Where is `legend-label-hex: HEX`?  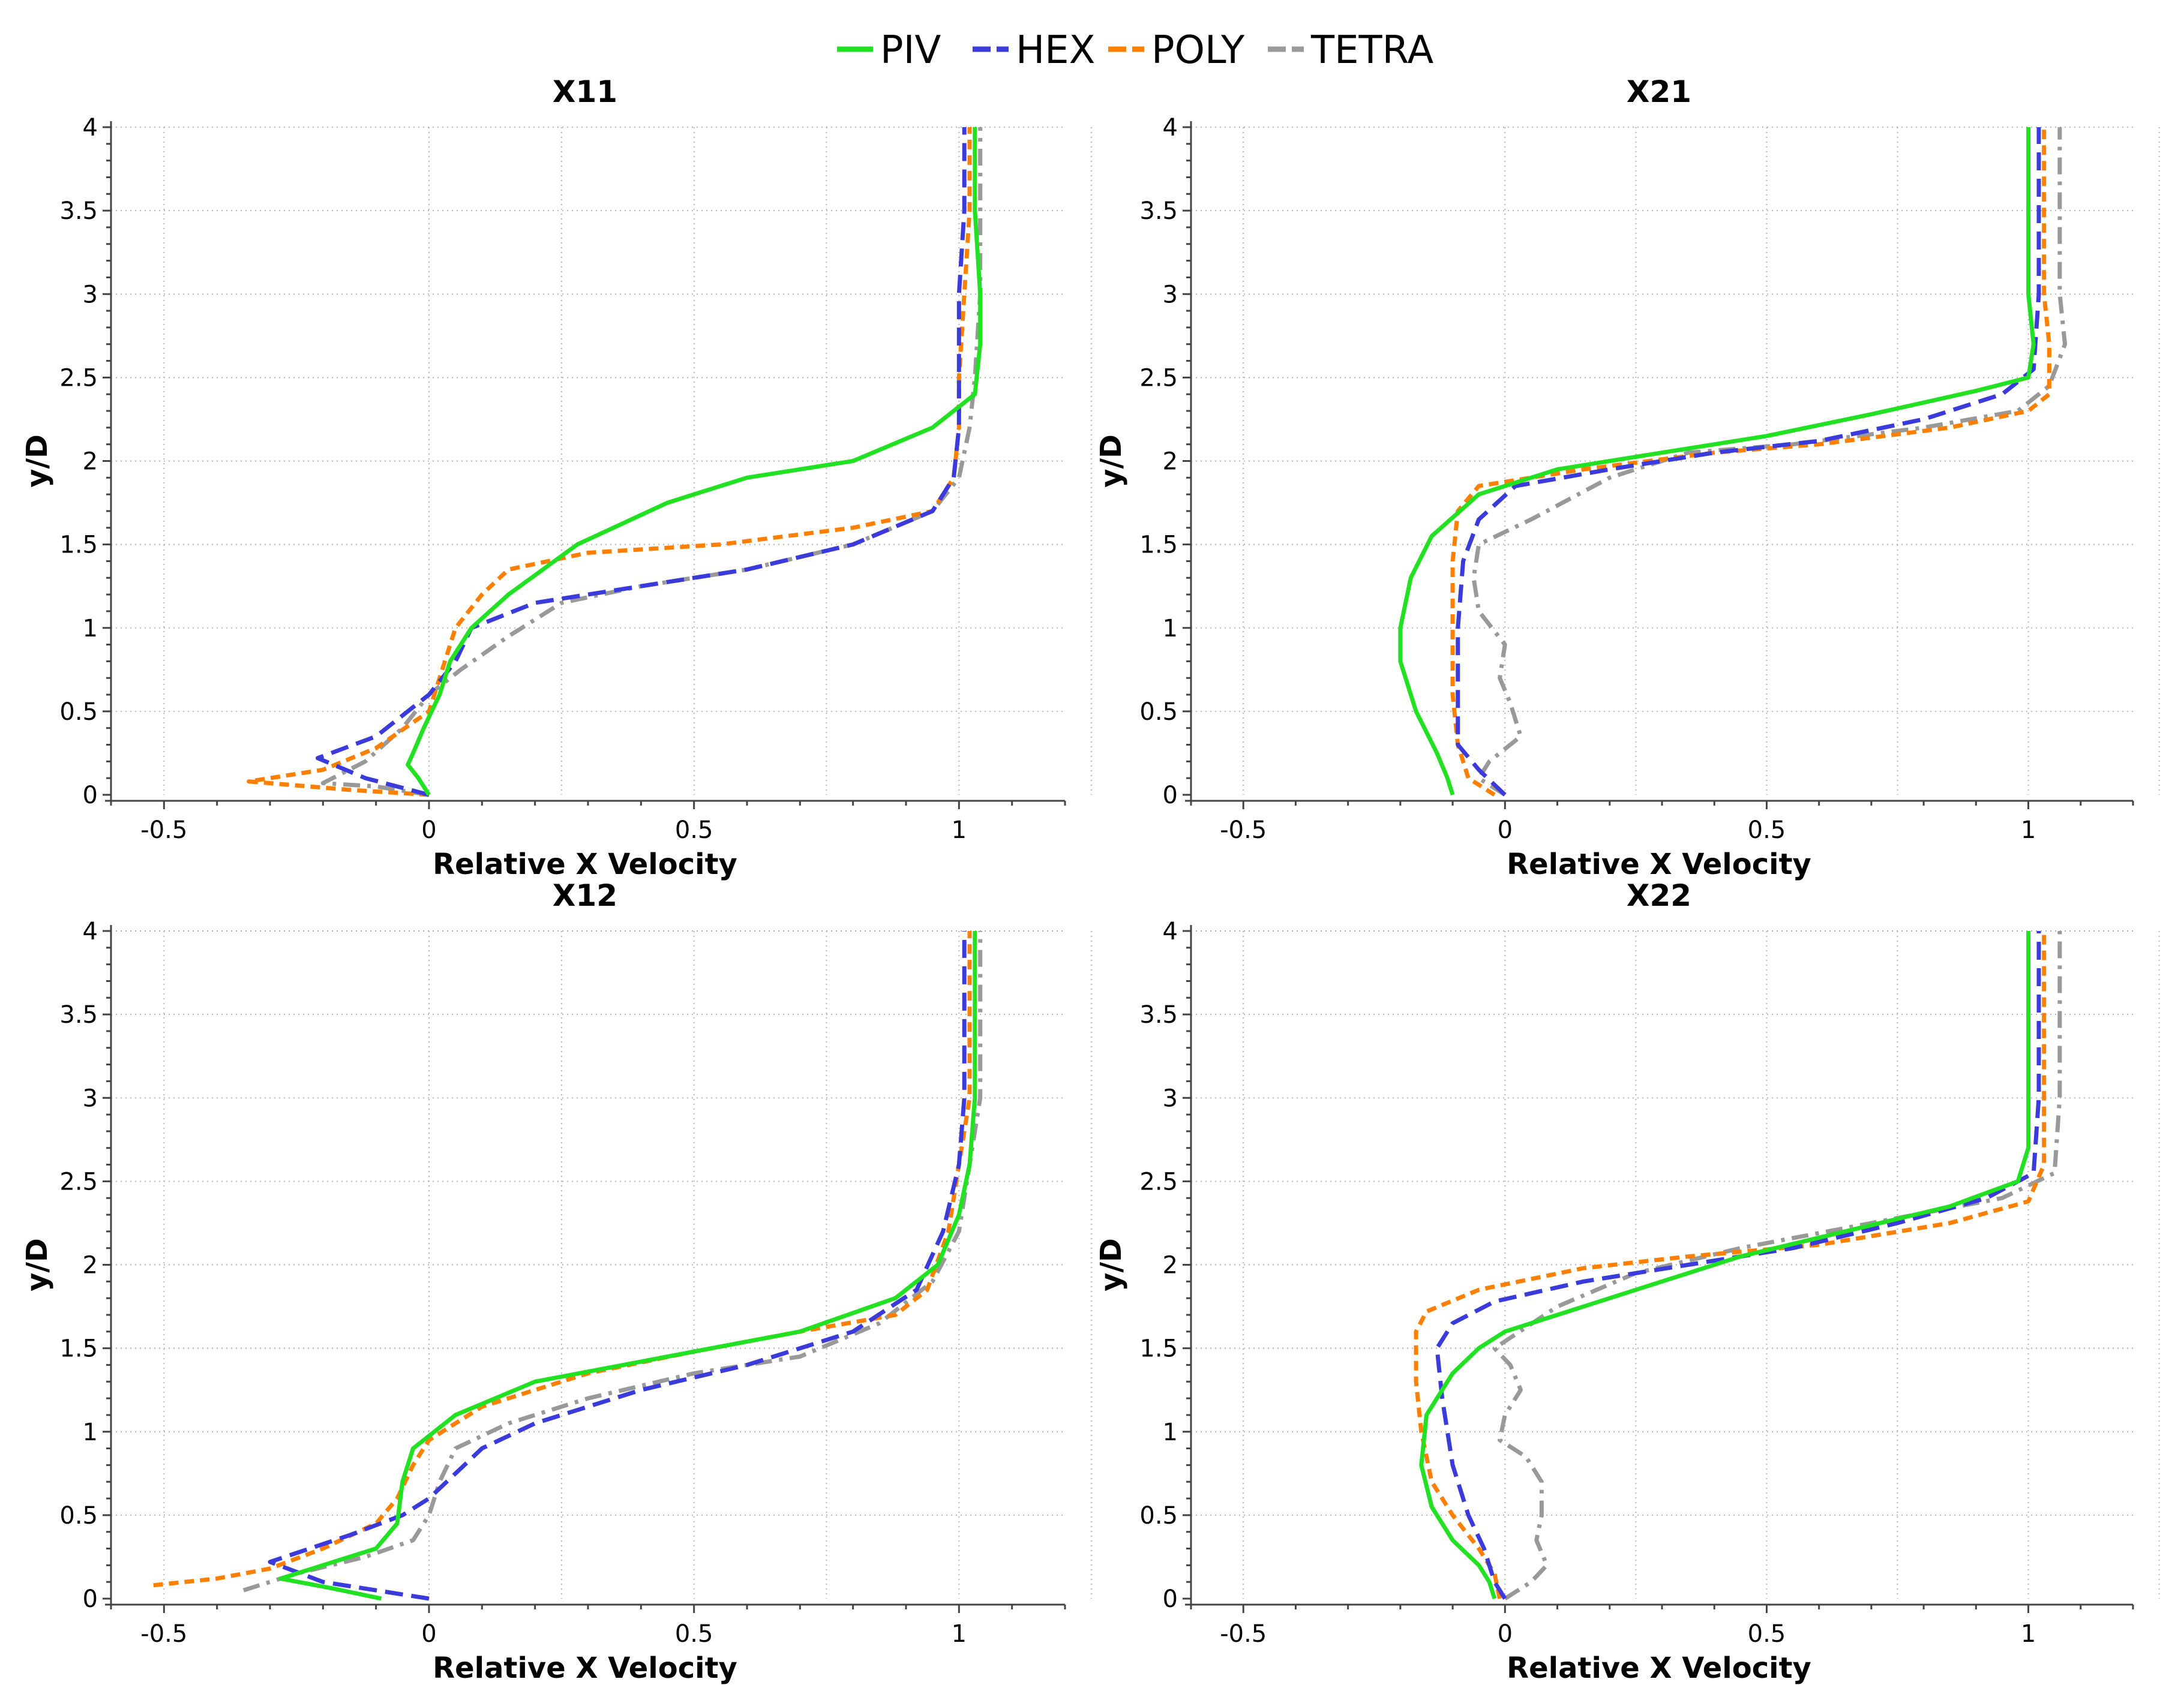 legend-label-hex: HEX is located at coordinates (1055, 50).